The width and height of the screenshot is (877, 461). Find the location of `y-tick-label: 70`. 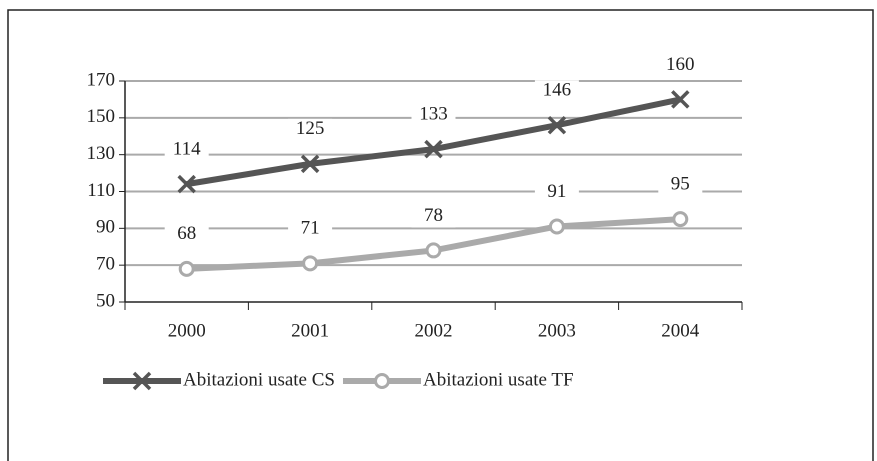

y-tick-label: 70 is located at coordinates (105, 264).